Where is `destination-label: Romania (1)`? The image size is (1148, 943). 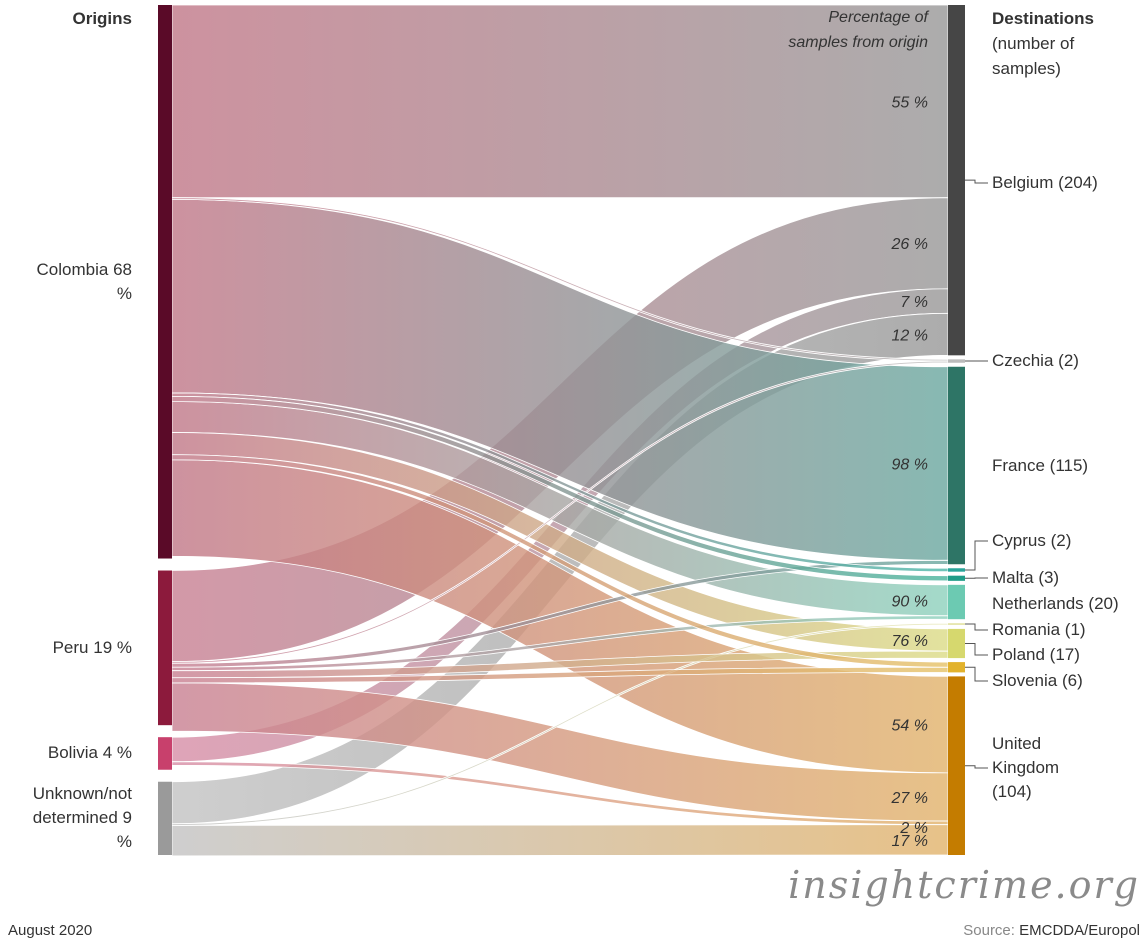 destination-label: Romania (1) is located at coordinates (1067, 630).